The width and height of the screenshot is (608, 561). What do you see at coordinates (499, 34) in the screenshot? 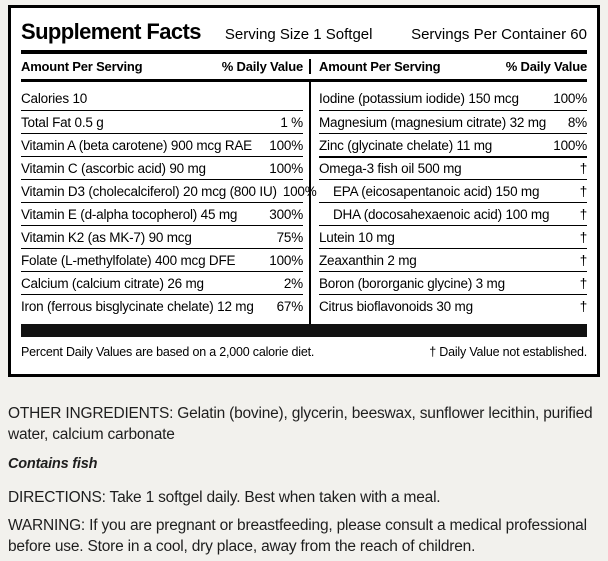
I see `servings-per-container-text: Servings Per Container 60` at bounding box center [499, 34].